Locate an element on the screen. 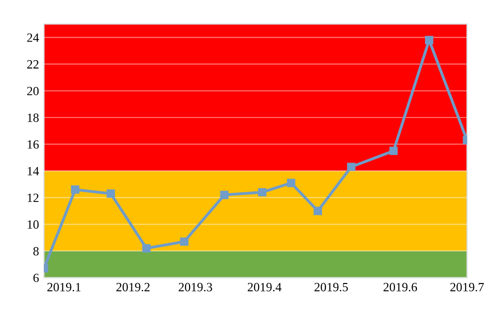 The image size is (500, 321). y-tick-label: 8 is located at coordinates (36, 251).